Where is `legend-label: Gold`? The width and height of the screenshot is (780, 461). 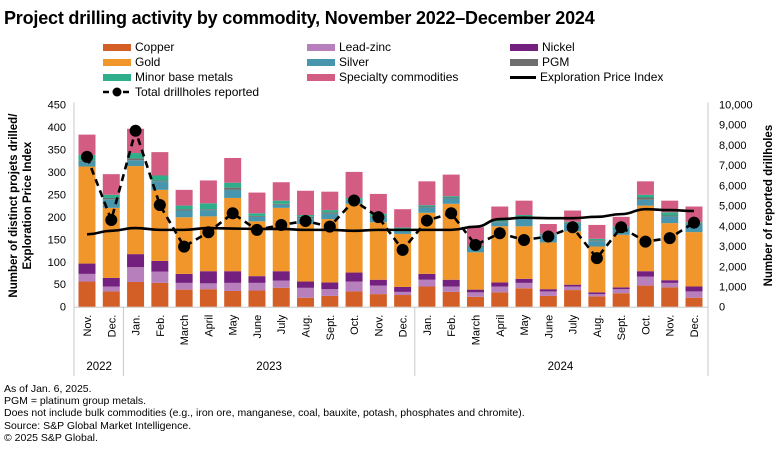 legend-label: Gold is located at coordinates (148, 62).